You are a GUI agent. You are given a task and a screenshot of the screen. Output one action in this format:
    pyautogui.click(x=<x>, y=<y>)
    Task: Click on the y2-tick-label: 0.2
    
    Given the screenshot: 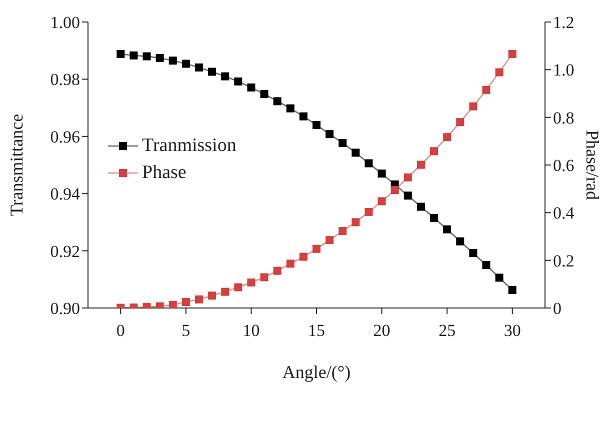 What is the action you would take?
    pyautogui.click(x=563, y=260)
    